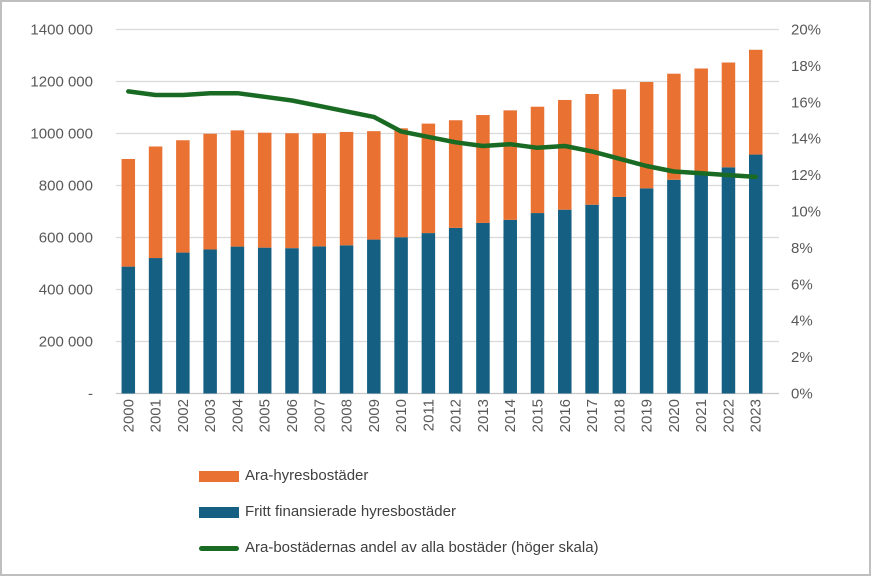  What do you see at coordinates (219, 512) in the screenshot?
I see `legend-swatch-fritt-finansierade` at bounding box center [219, 512].